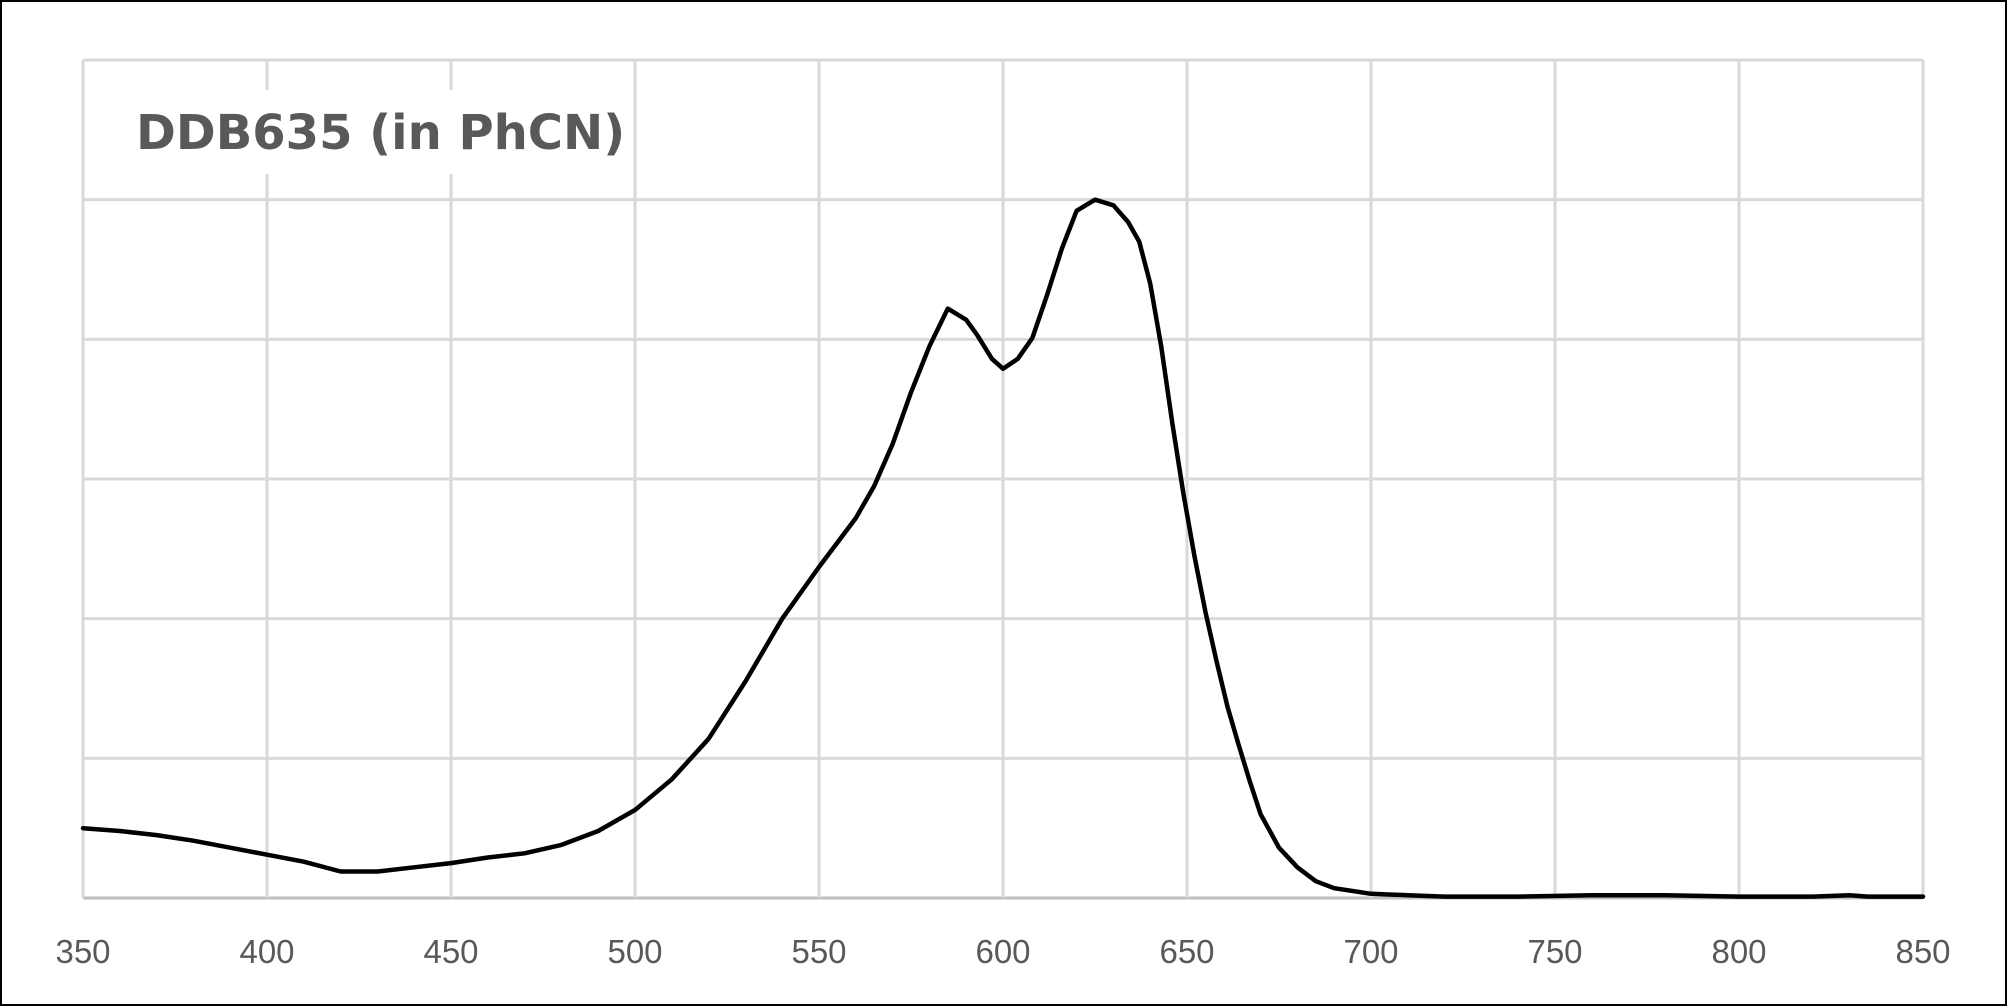 The width and height of the screenshot is (2007, 1006). What do you see at coordinates (1922, 951) in the screenshot?
I see `x-tick-label: 850` at bounding box center [1922, 951].